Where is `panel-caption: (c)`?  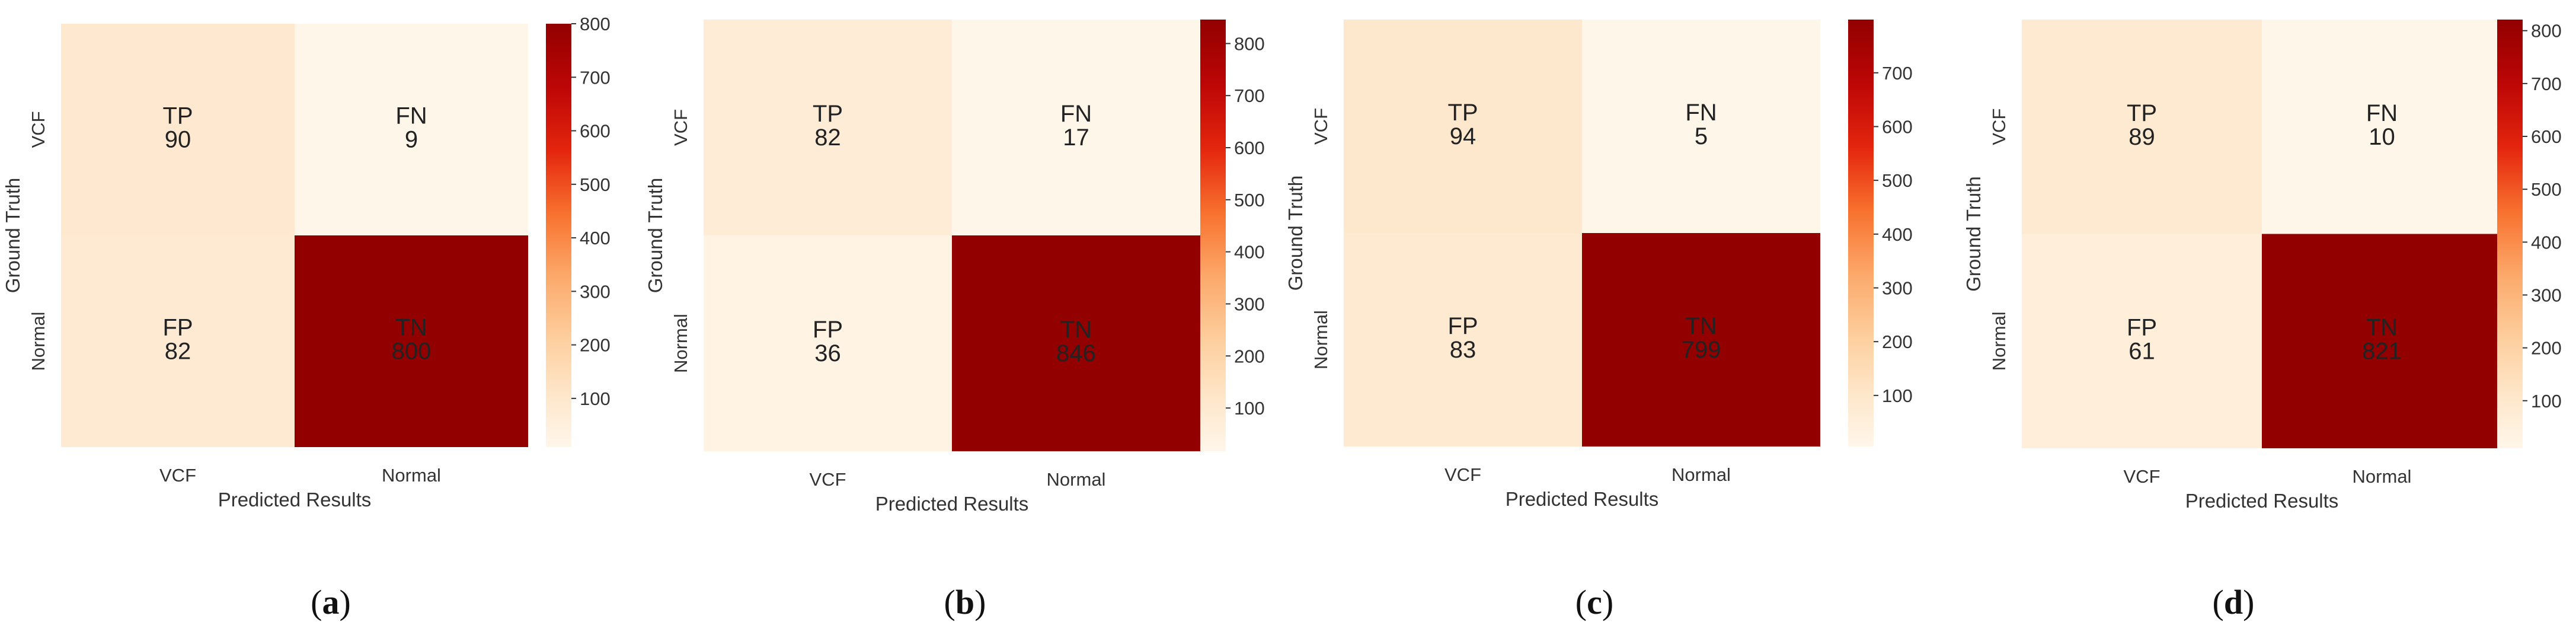
panel-caption: (c) is located at coordinates (1594, 602).